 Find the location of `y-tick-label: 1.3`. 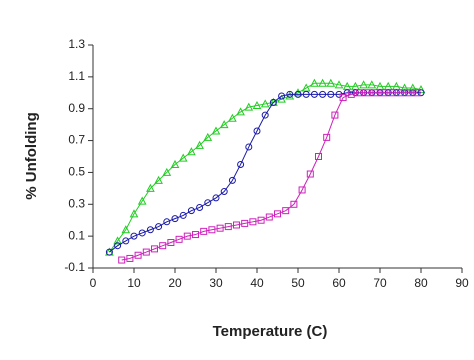

y-tick-label: 1.3 is located at coordinates (76, 44).